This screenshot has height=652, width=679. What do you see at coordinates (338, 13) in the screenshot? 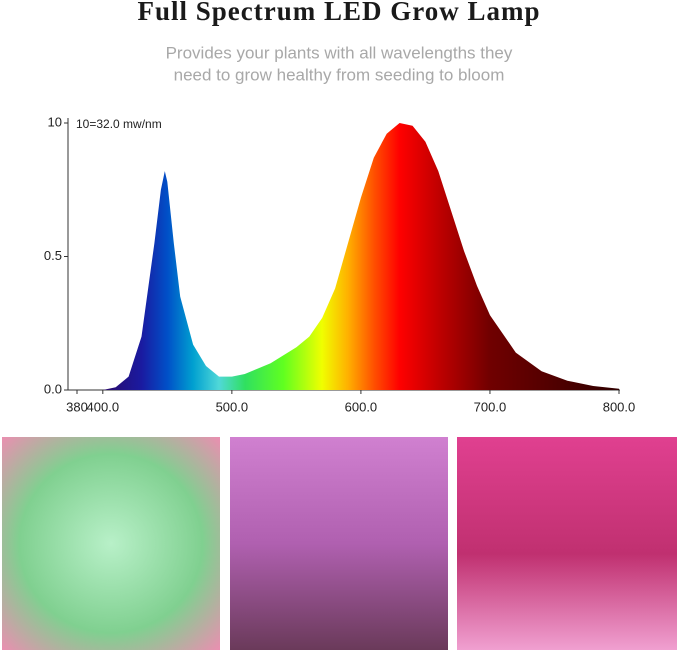
I see `title: Full Spectrum LED Grow Lamp` at bounding box center [338, 13].